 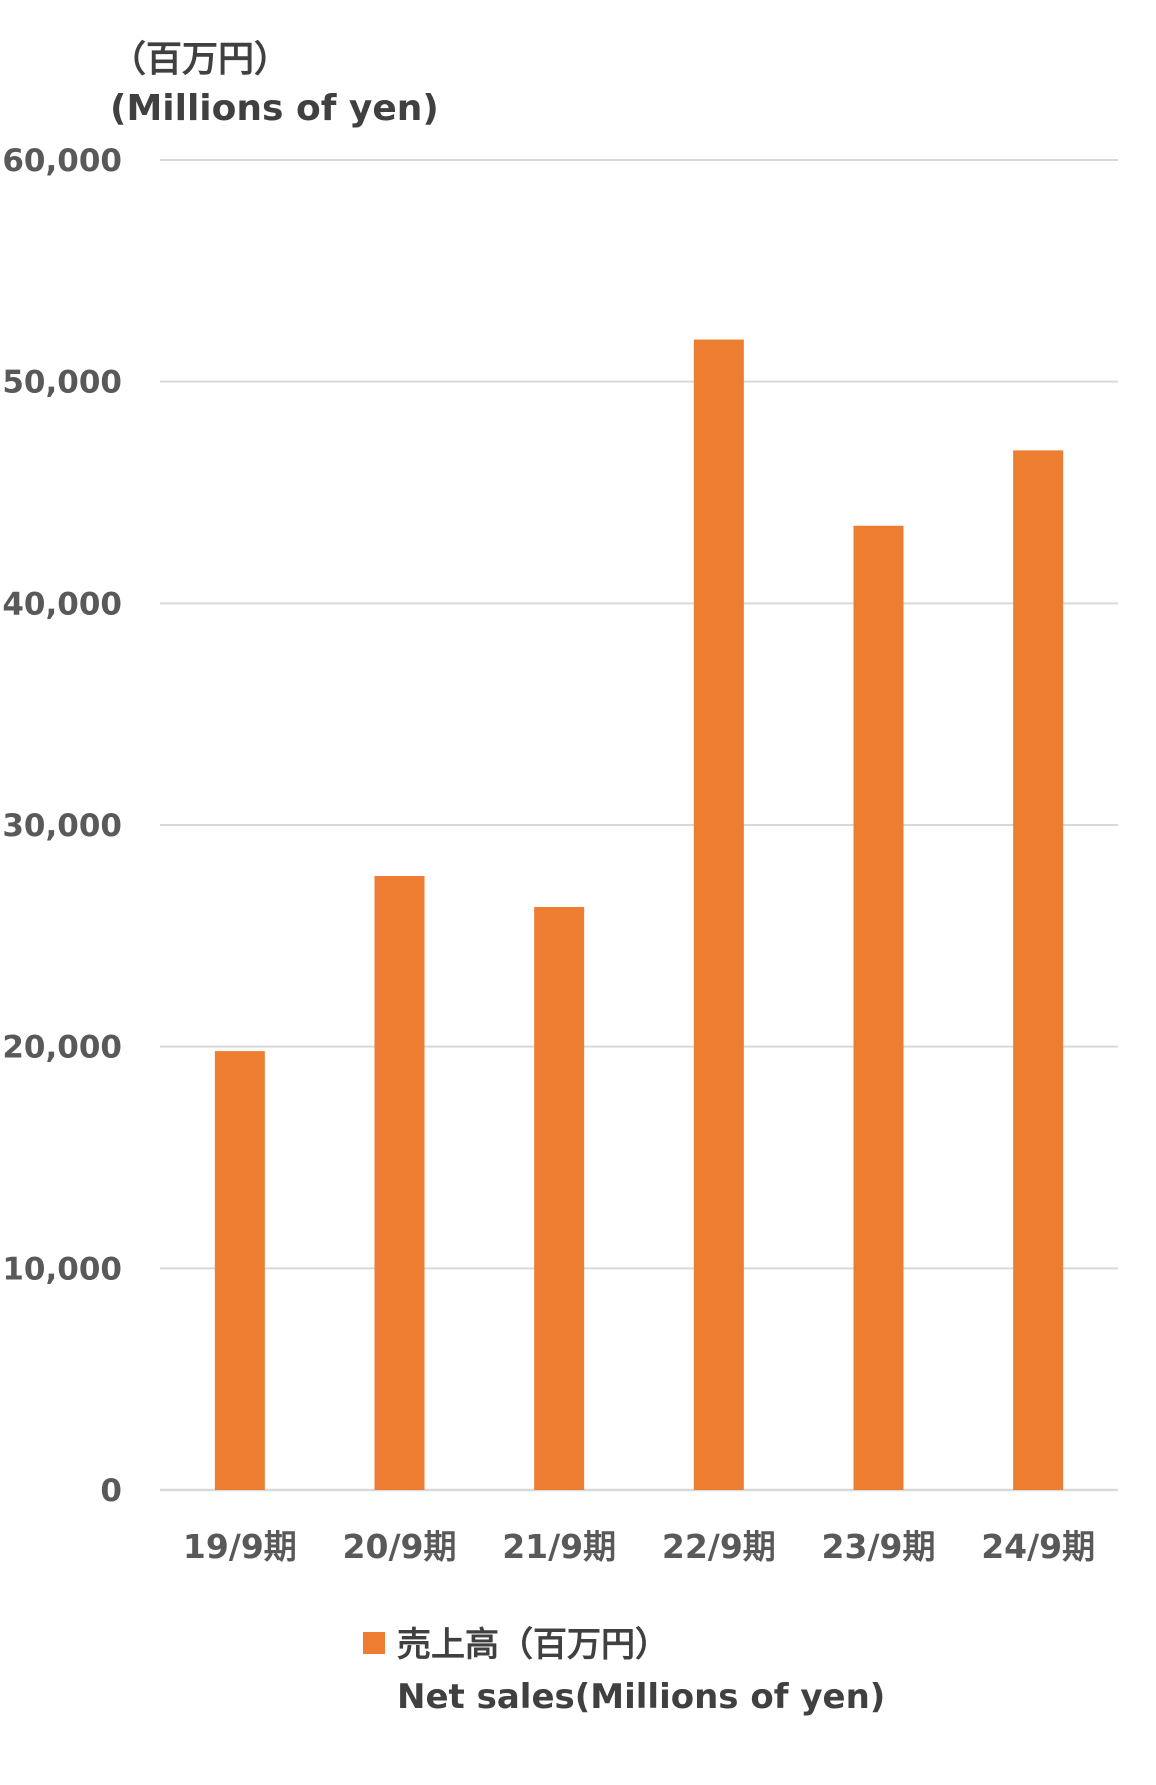 I want to click on x-tick-label: 20/9期, so click(x=400, y=1546).